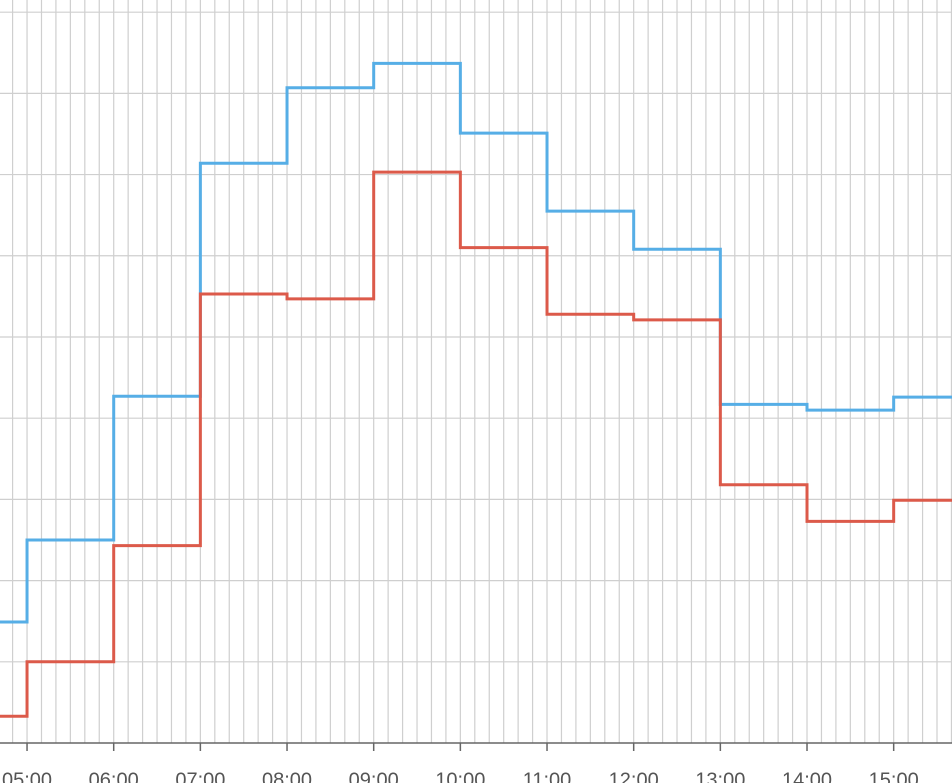  I want to click on x-tick-label: 07:00, so click(200, 776).